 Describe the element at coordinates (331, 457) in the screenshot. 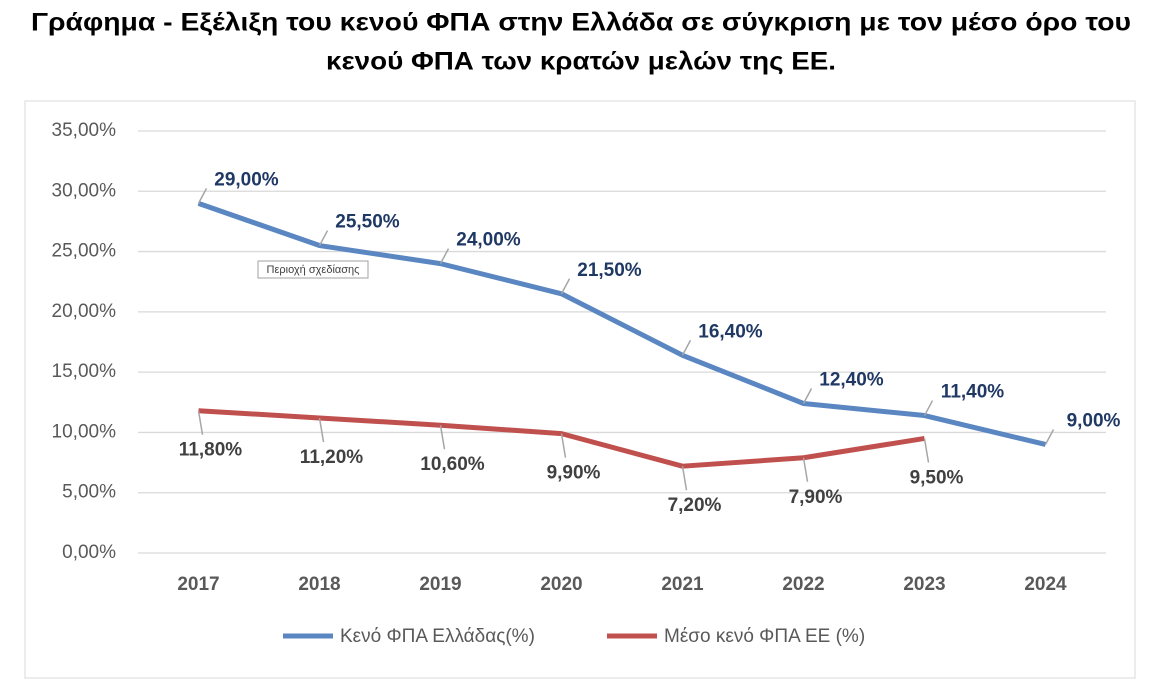

I see `data-label: 11,20%` at that location.